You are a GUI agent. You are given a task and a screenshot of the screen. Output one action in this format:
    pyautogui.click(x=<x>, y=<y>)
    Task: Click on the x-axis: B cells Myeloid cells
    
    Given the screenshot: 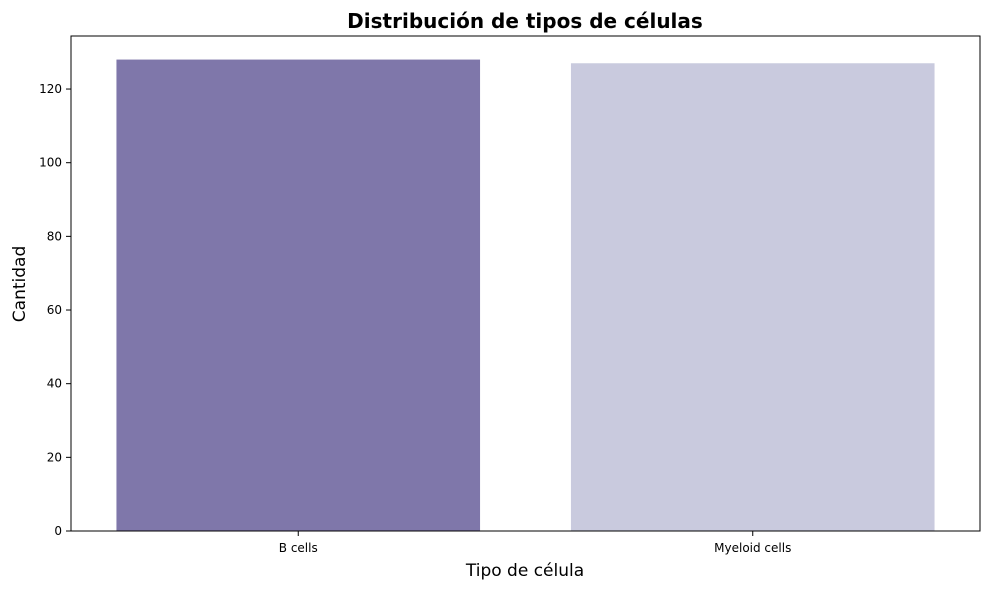 What is the action you would take?
    pyautogui.click(x=535, y=543)
    